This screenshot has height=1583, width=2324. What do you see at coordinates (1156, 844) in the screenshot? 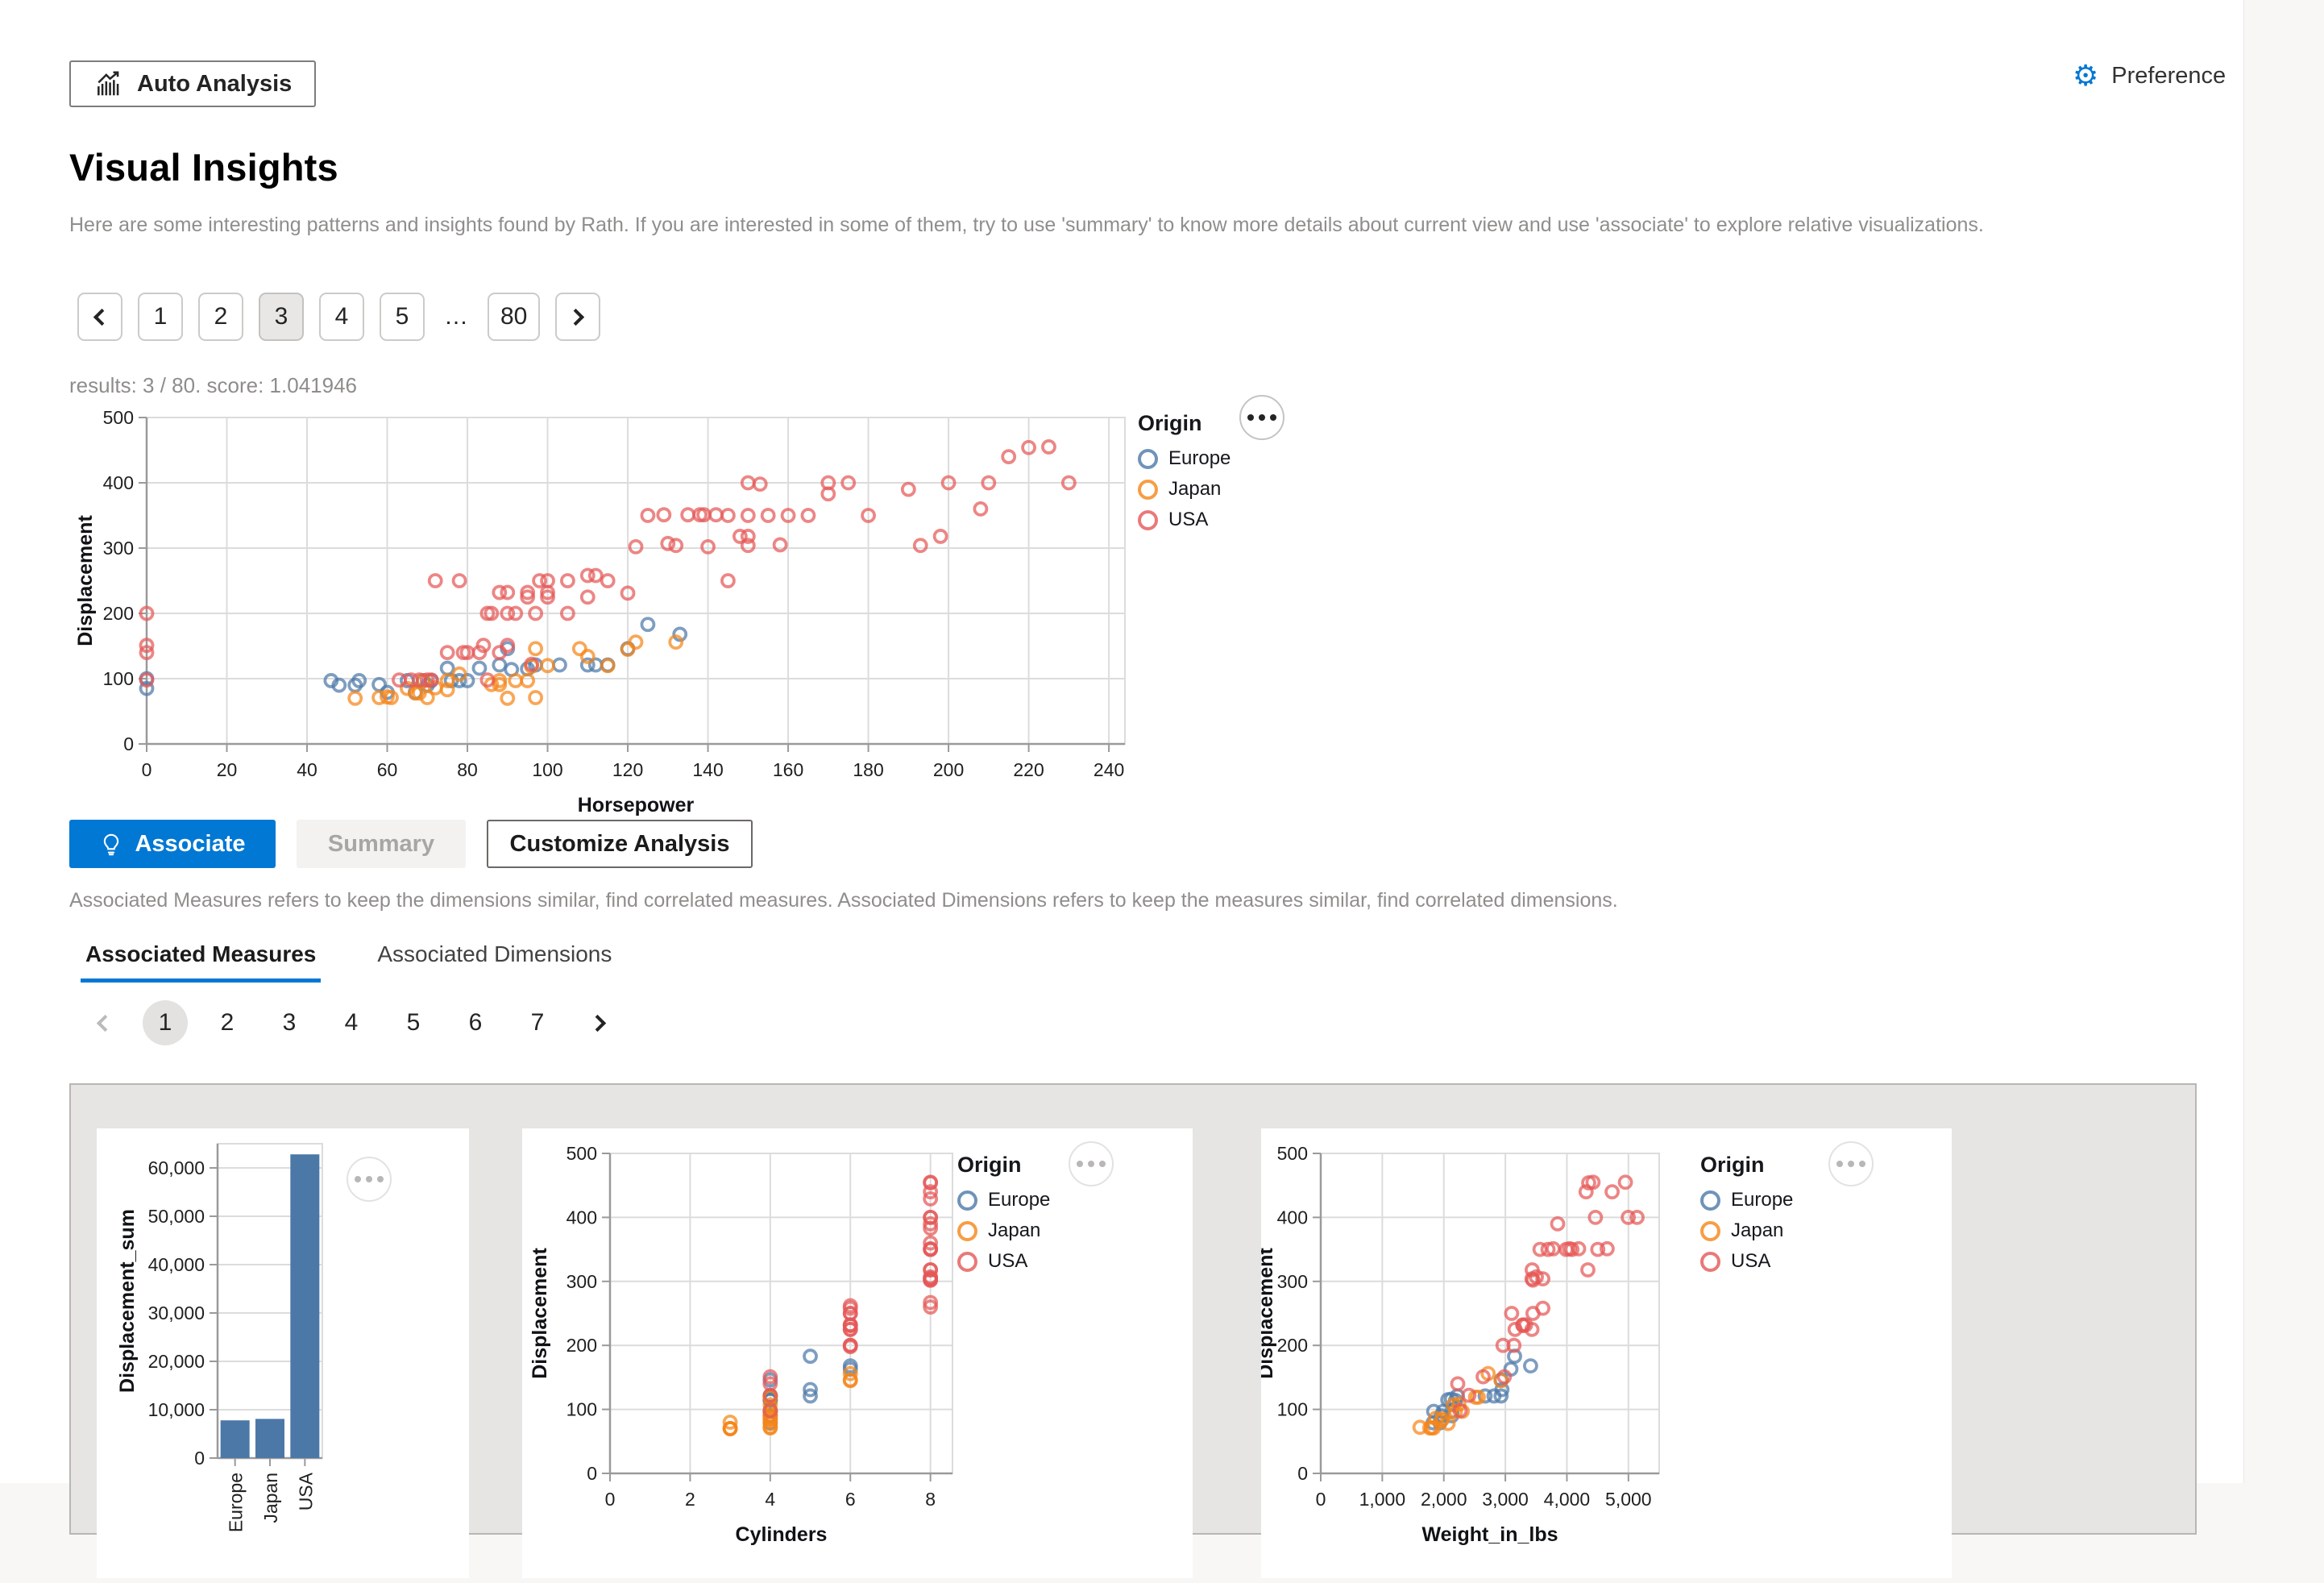
I see `action-bar: Associate Summary Customize Analysis` at bounding box center [1156, 844].